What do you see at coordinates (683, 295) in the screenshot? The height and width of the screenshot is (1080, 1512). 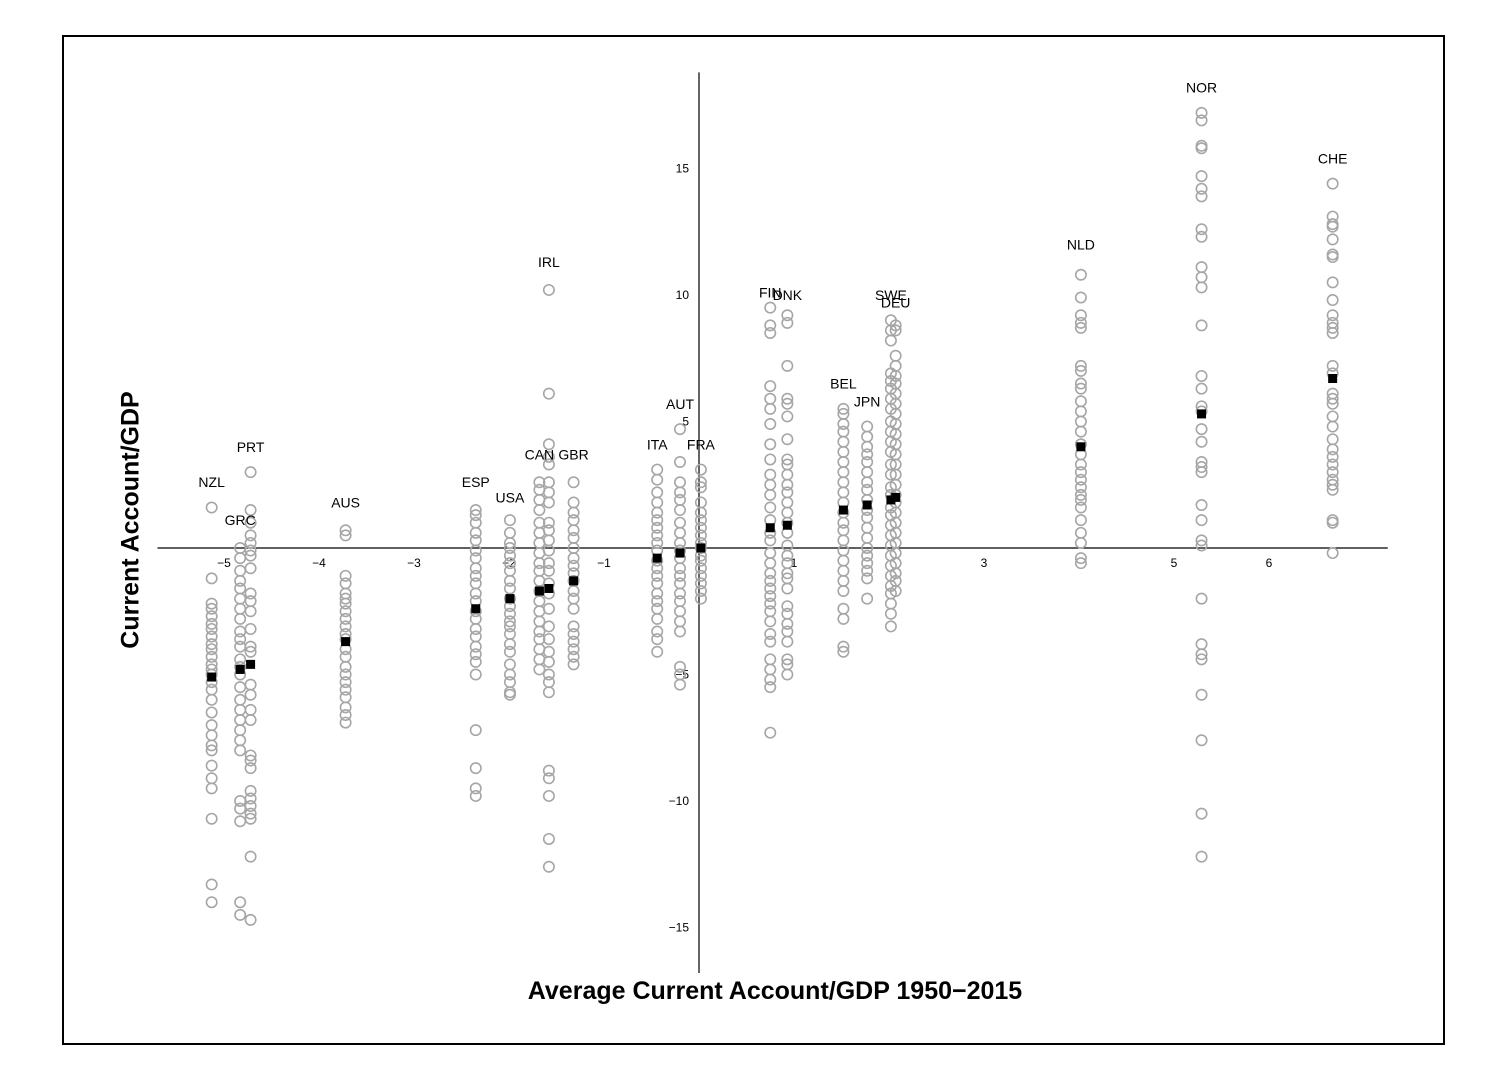 I see `y-tick-label: 10` at bounding box center [683, 295].